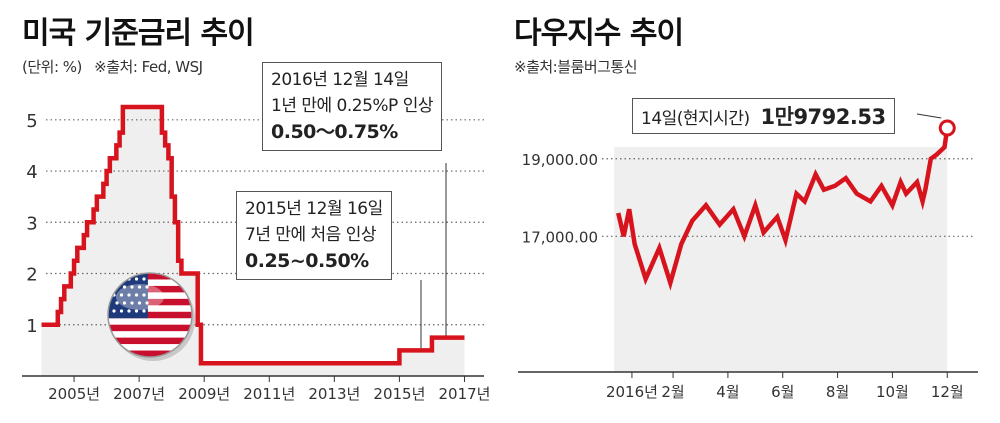 The width and height of the screenshot is (1000, 423). Describe the element at coordinates (334, 132) in the screenshot. I see `annotation-2016-rate: 0.50～0.75%` at that location.